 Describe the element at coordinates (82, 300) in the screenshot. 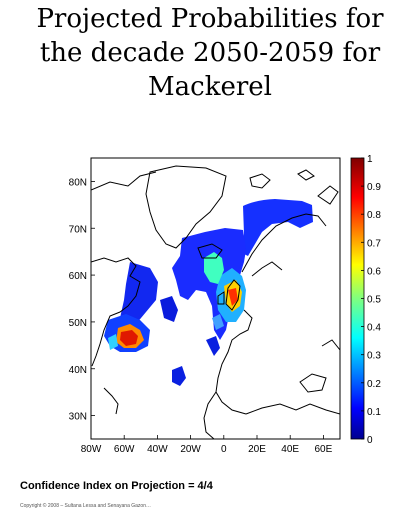

I see `latitude-axis: 30N 40N 50N 60N 70N 80N` at that location.